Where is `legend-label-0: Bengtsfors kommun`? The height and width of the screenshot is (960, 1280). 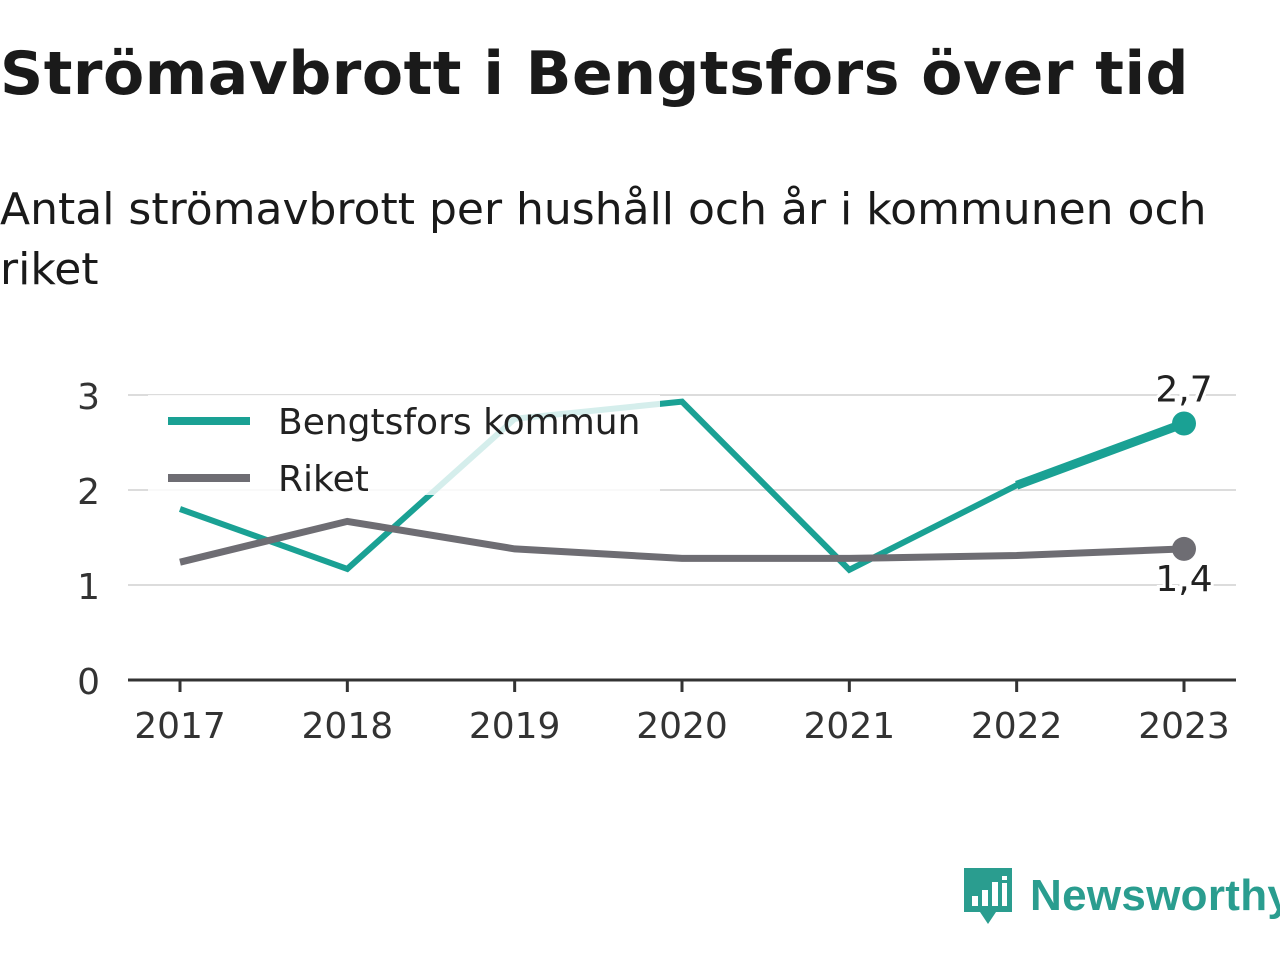 legend-label-0: Bengtsfors kommun is located at coordinates (459, 422).